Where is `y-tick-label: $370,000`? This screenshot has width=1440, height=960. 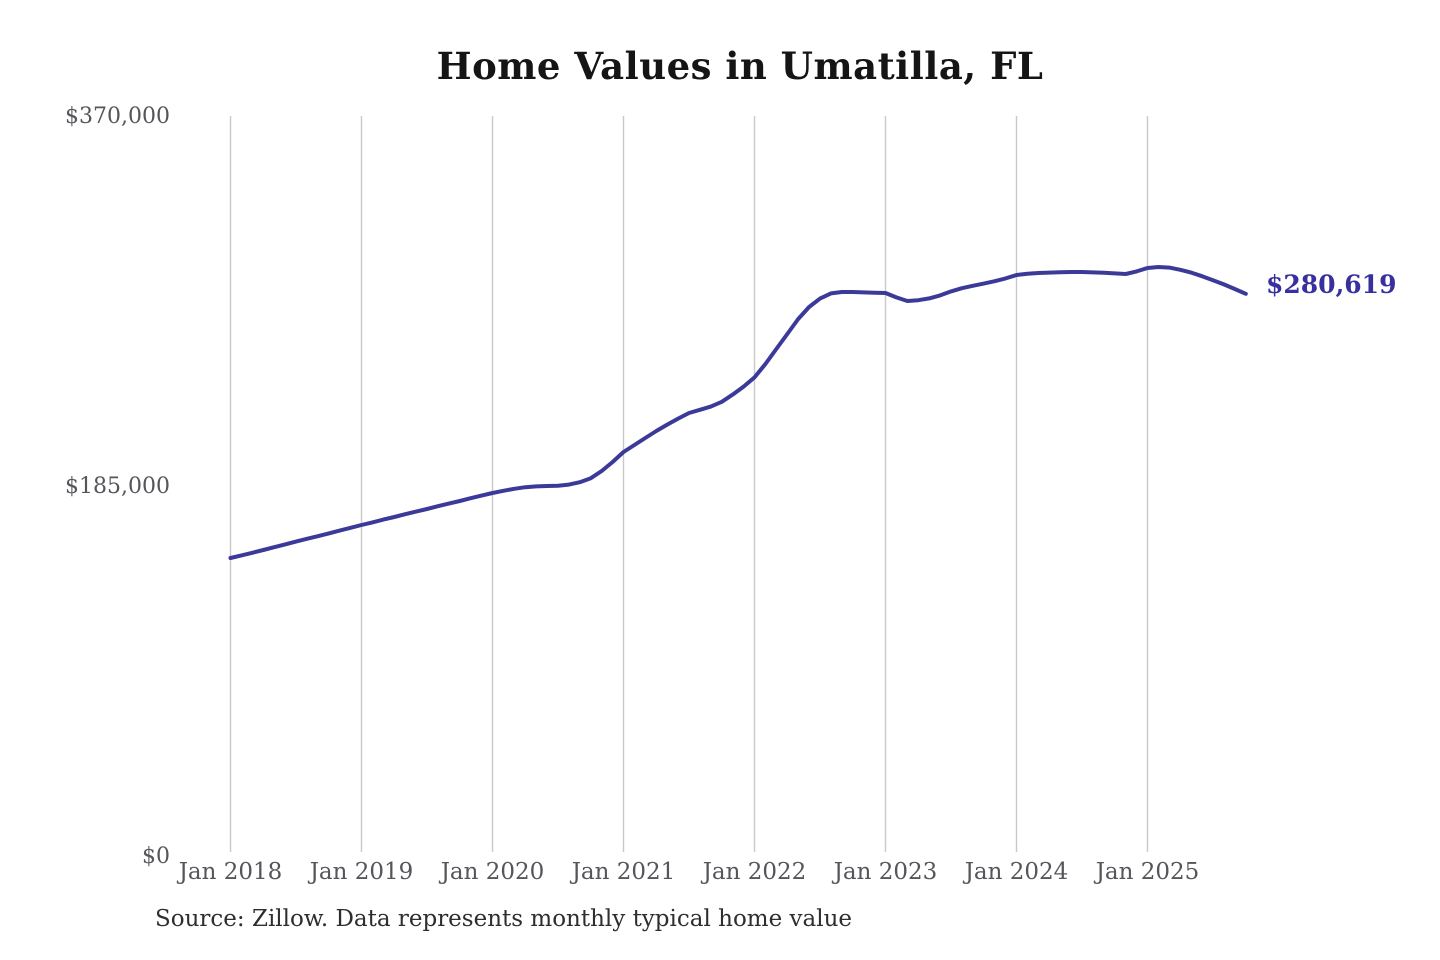
y-tick-label: $370,000 is located at coordinates (117, 116).